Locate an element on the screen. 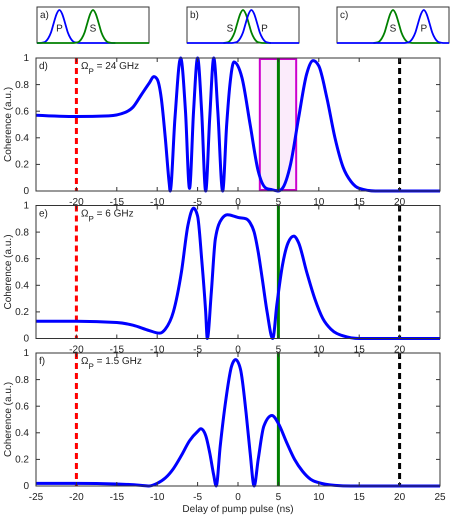 The image size is (450, 519). annotation: c) is located at coordinates (344, 15).